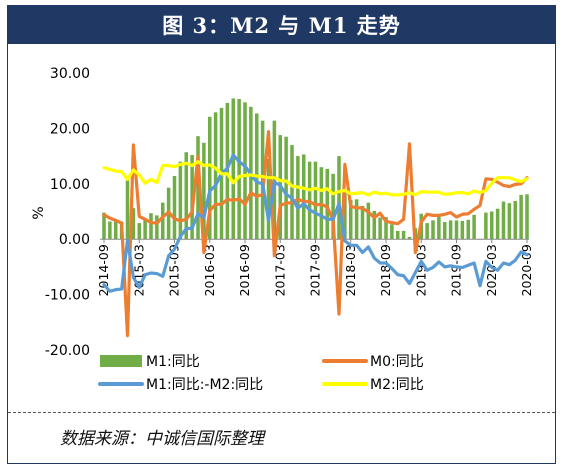  What do you see at coordinates (526, 270) in the screenshot?
I see `x-tick-label: 2020-09` at bounding box center [526, 270].